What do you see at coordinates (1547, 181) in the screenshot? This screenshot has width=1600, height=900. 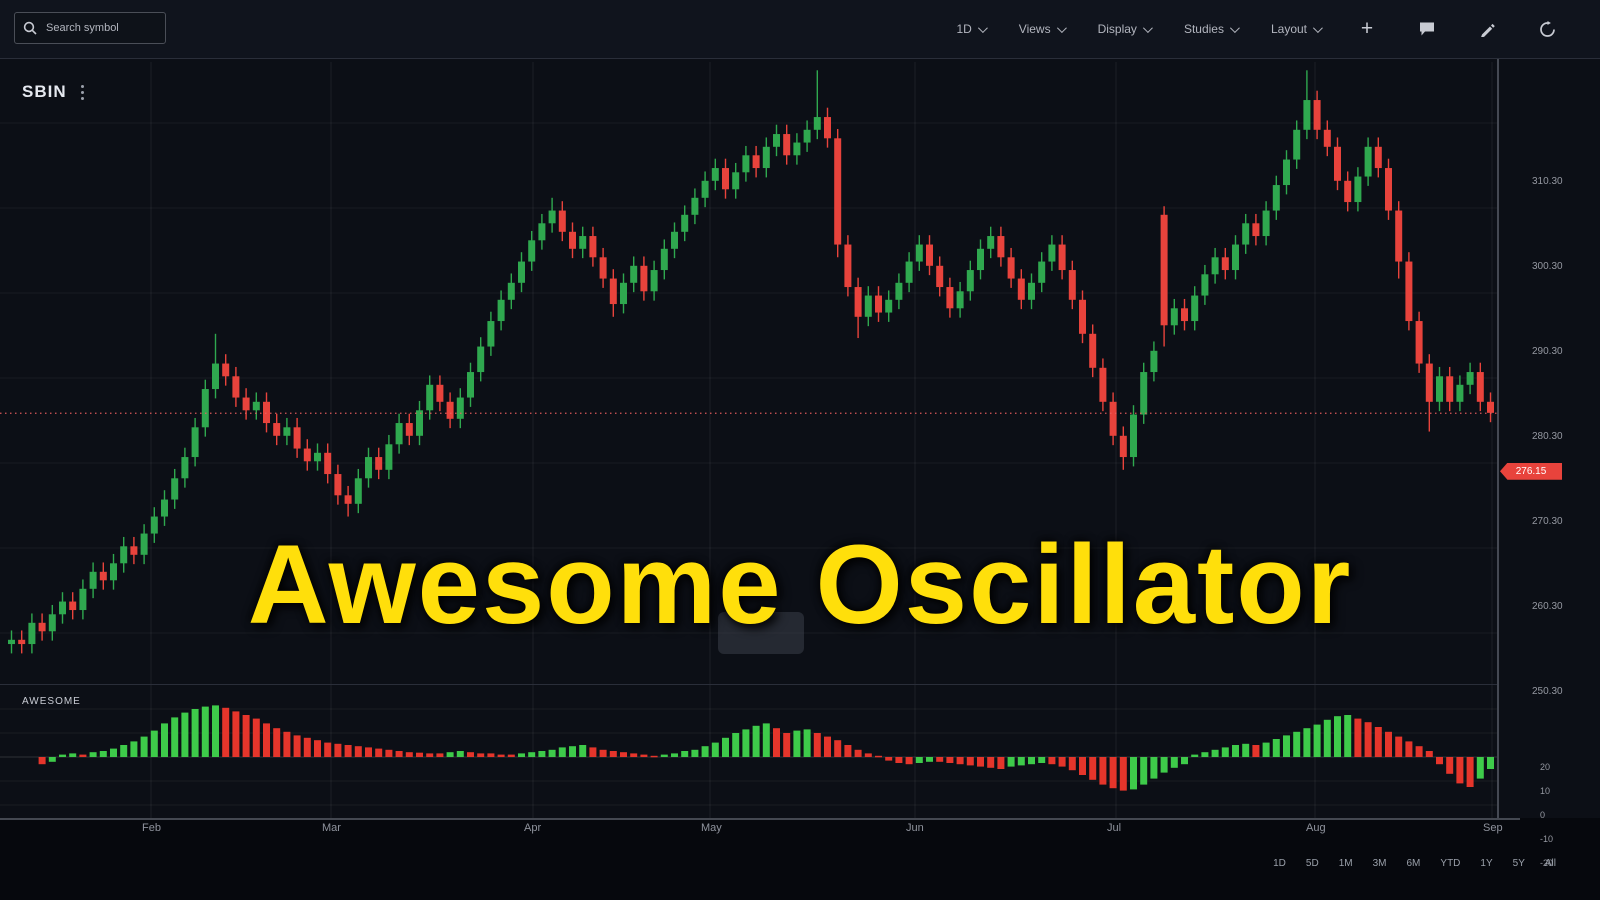 I see `price-axis-label: 310.30` at bounding box center [1547, 181].